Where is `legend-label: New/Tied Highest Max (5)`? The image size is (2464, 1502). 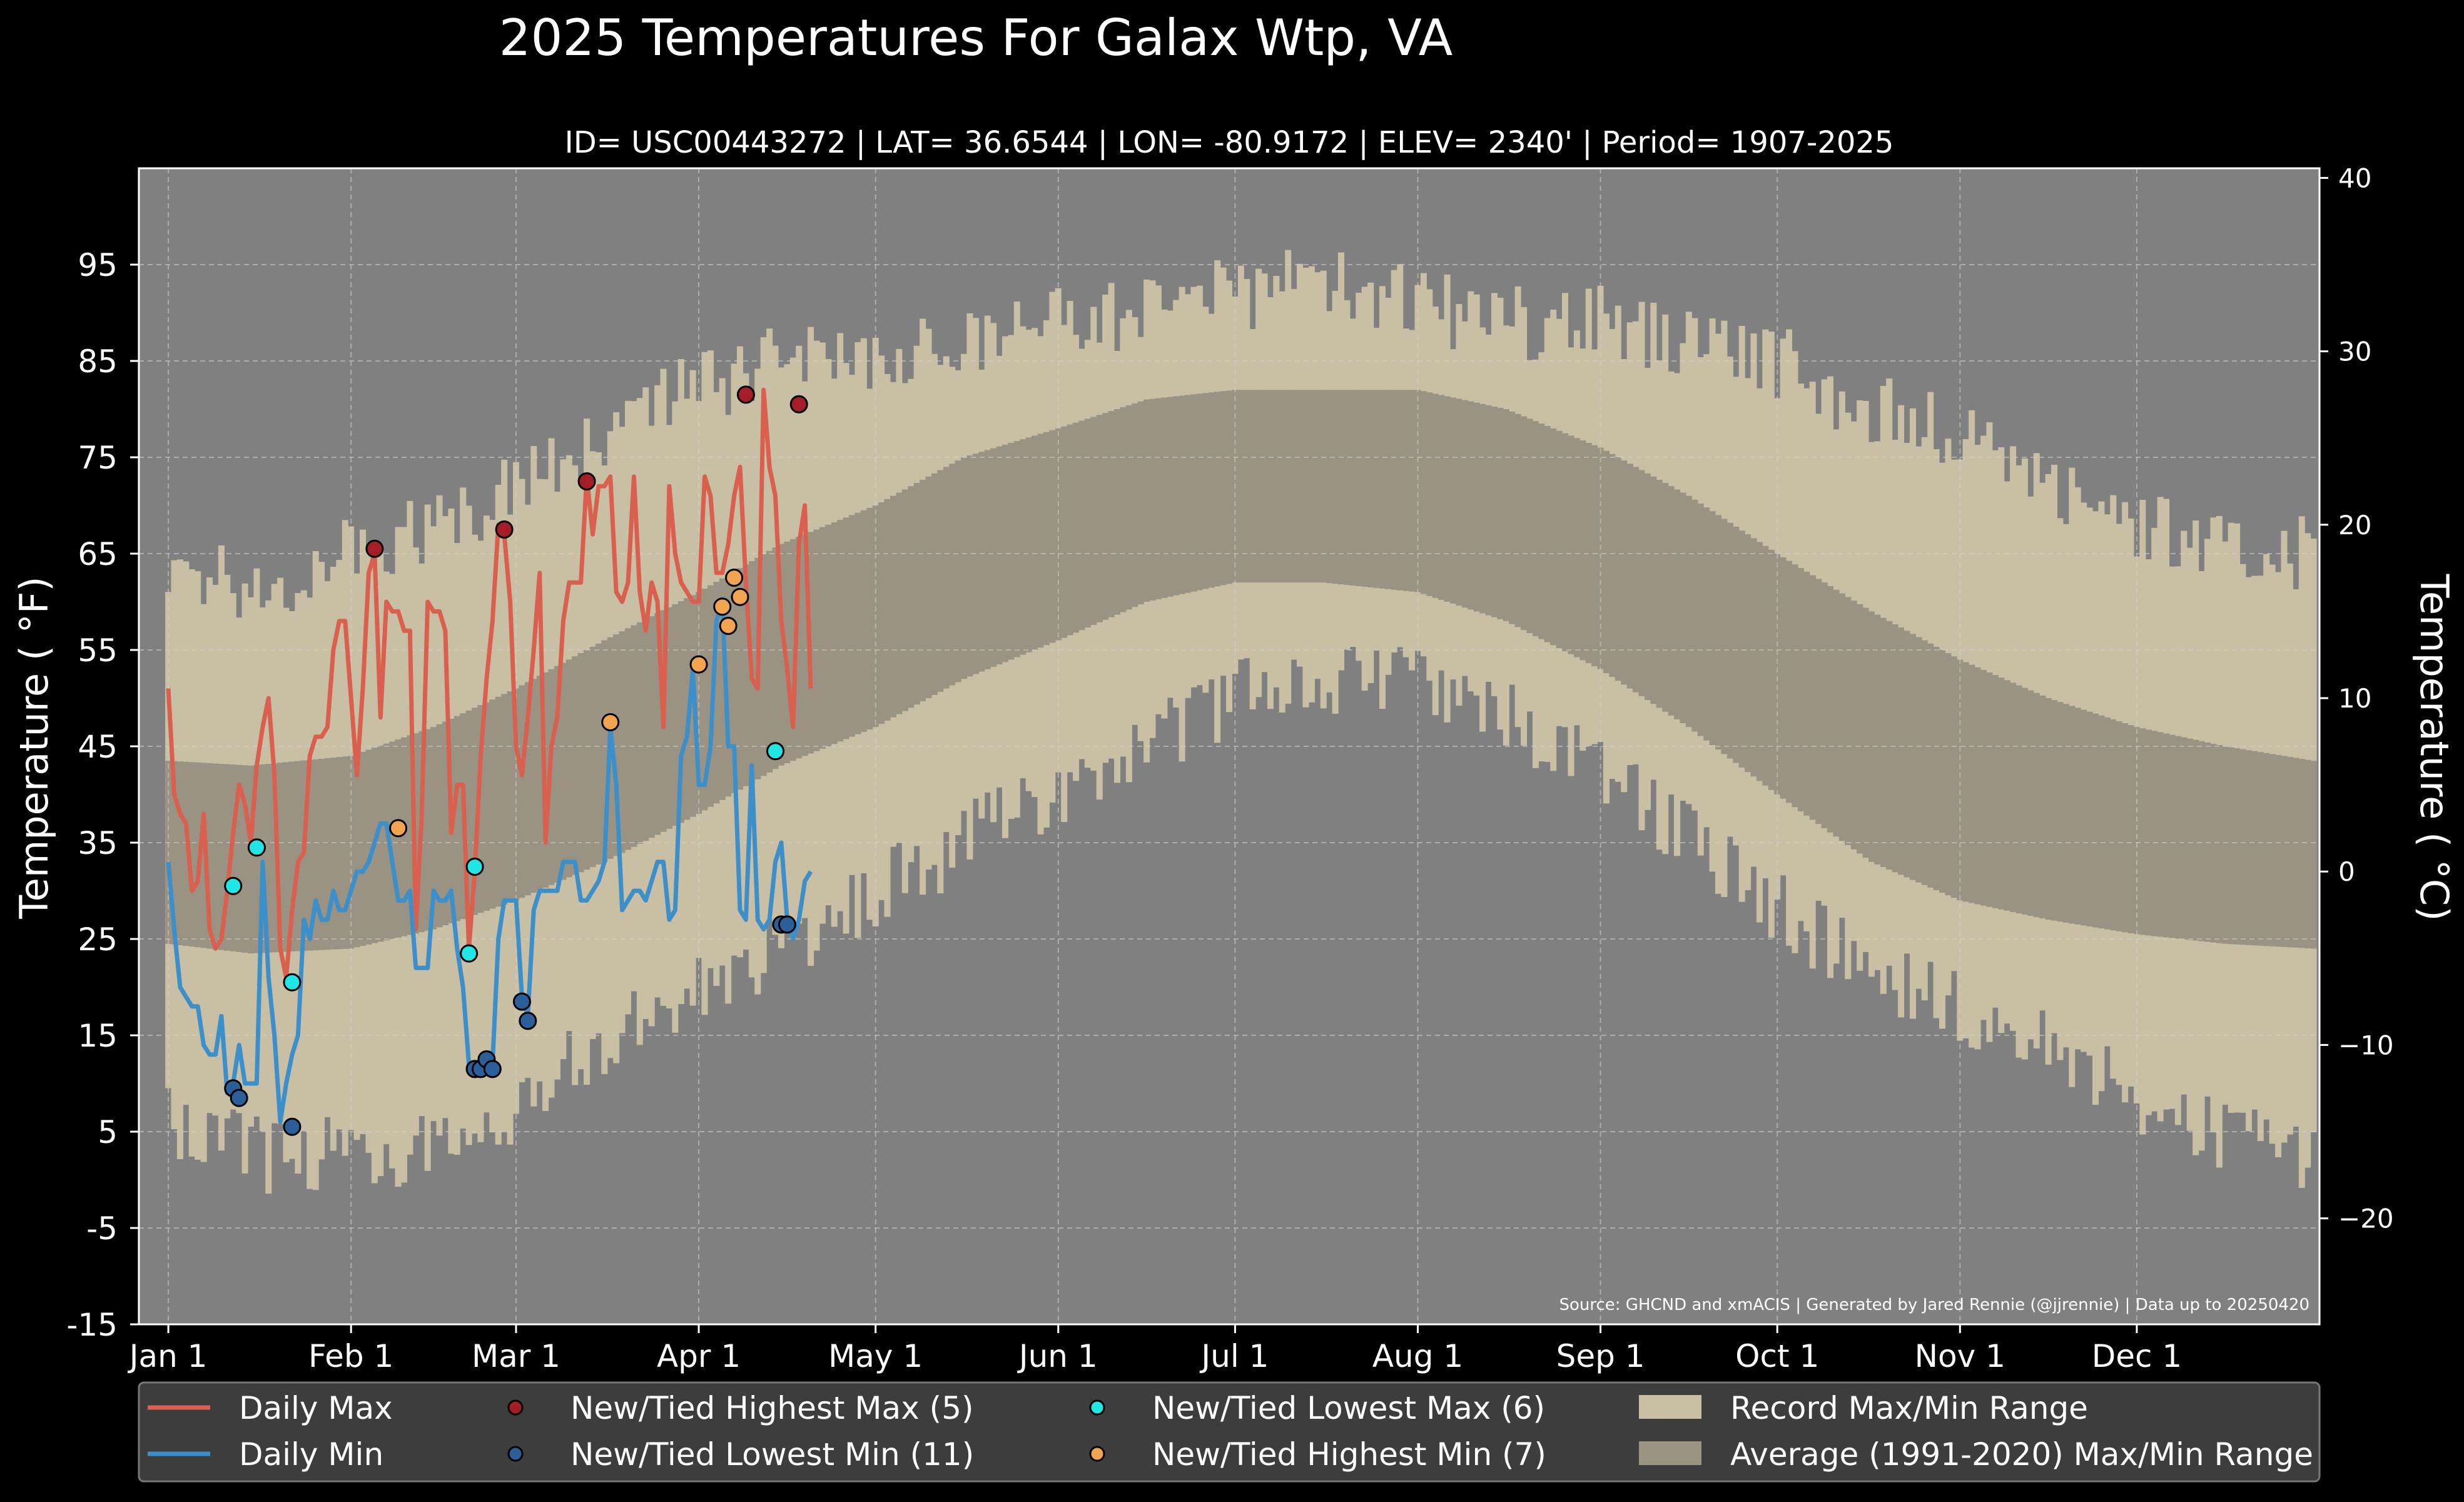 legend-label: New/Tied Highest Max (5) is located at coordinates (772, 1408).